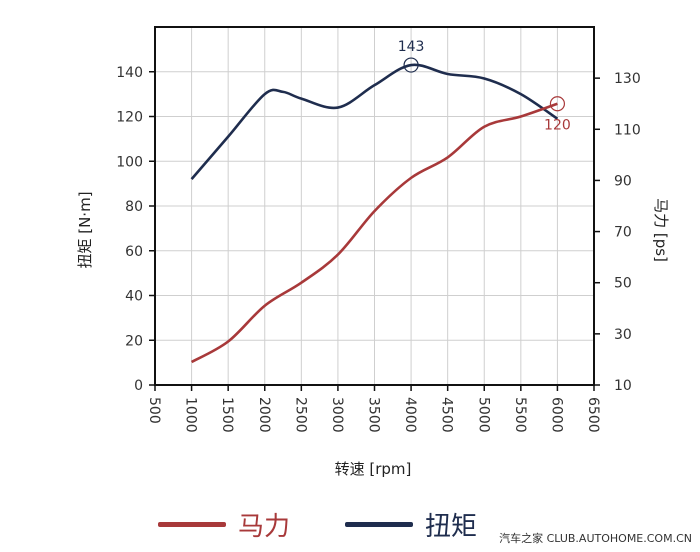  I want to click on tick-label-x: 5000, so click(483, 415).